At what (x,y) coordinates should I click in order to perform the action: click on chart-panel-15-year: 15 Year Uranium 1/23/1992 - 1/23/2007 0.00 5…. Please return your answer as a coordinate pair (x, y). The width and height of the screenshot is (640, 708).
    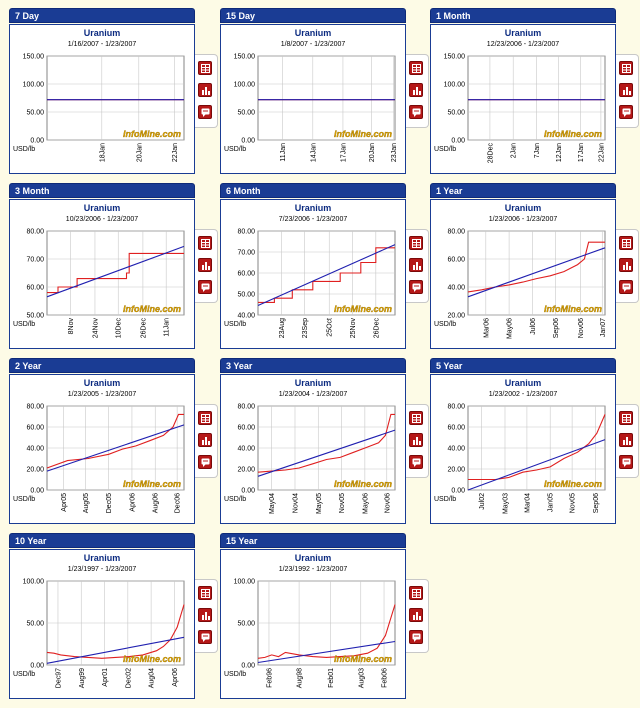
    Looking at the image, I should click on (324, 618).